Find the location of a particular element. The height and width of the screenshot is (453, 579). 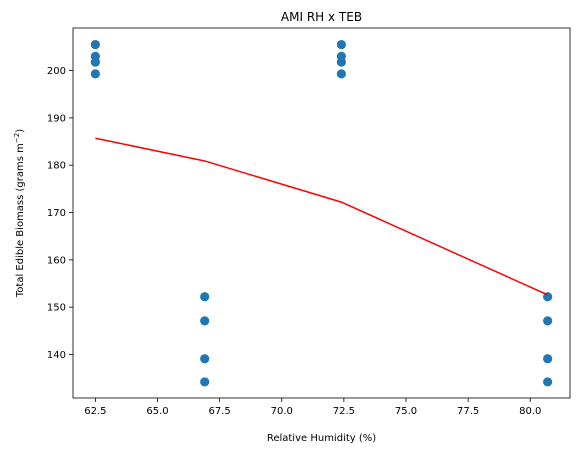

y-tick-label: 190 is located at coordinates (56, 118).